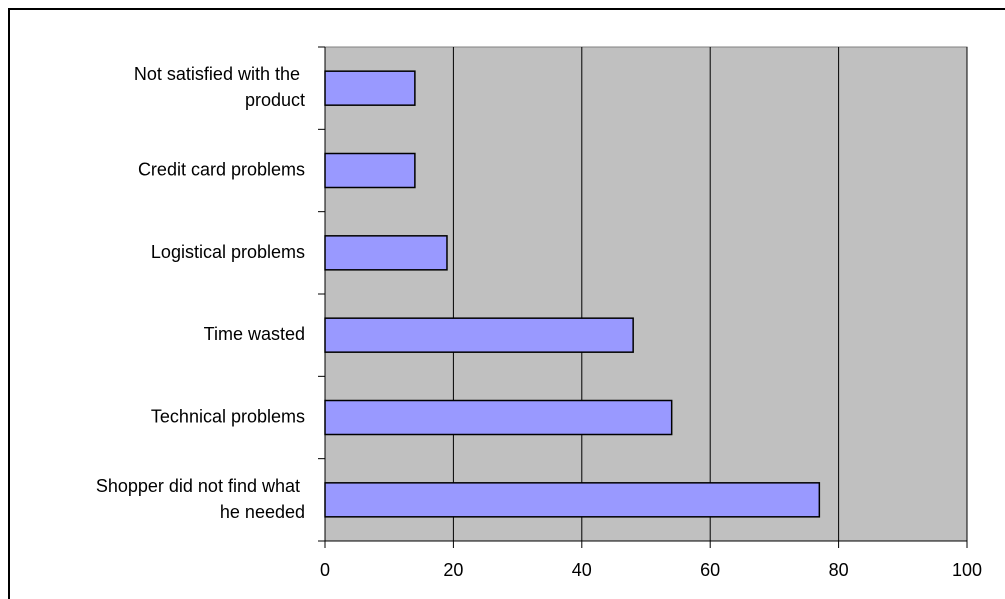  Describe the element at coordinates (219, 87) in the screenshot. I see `y-tick-label: Not satisfied with the product` at that location.